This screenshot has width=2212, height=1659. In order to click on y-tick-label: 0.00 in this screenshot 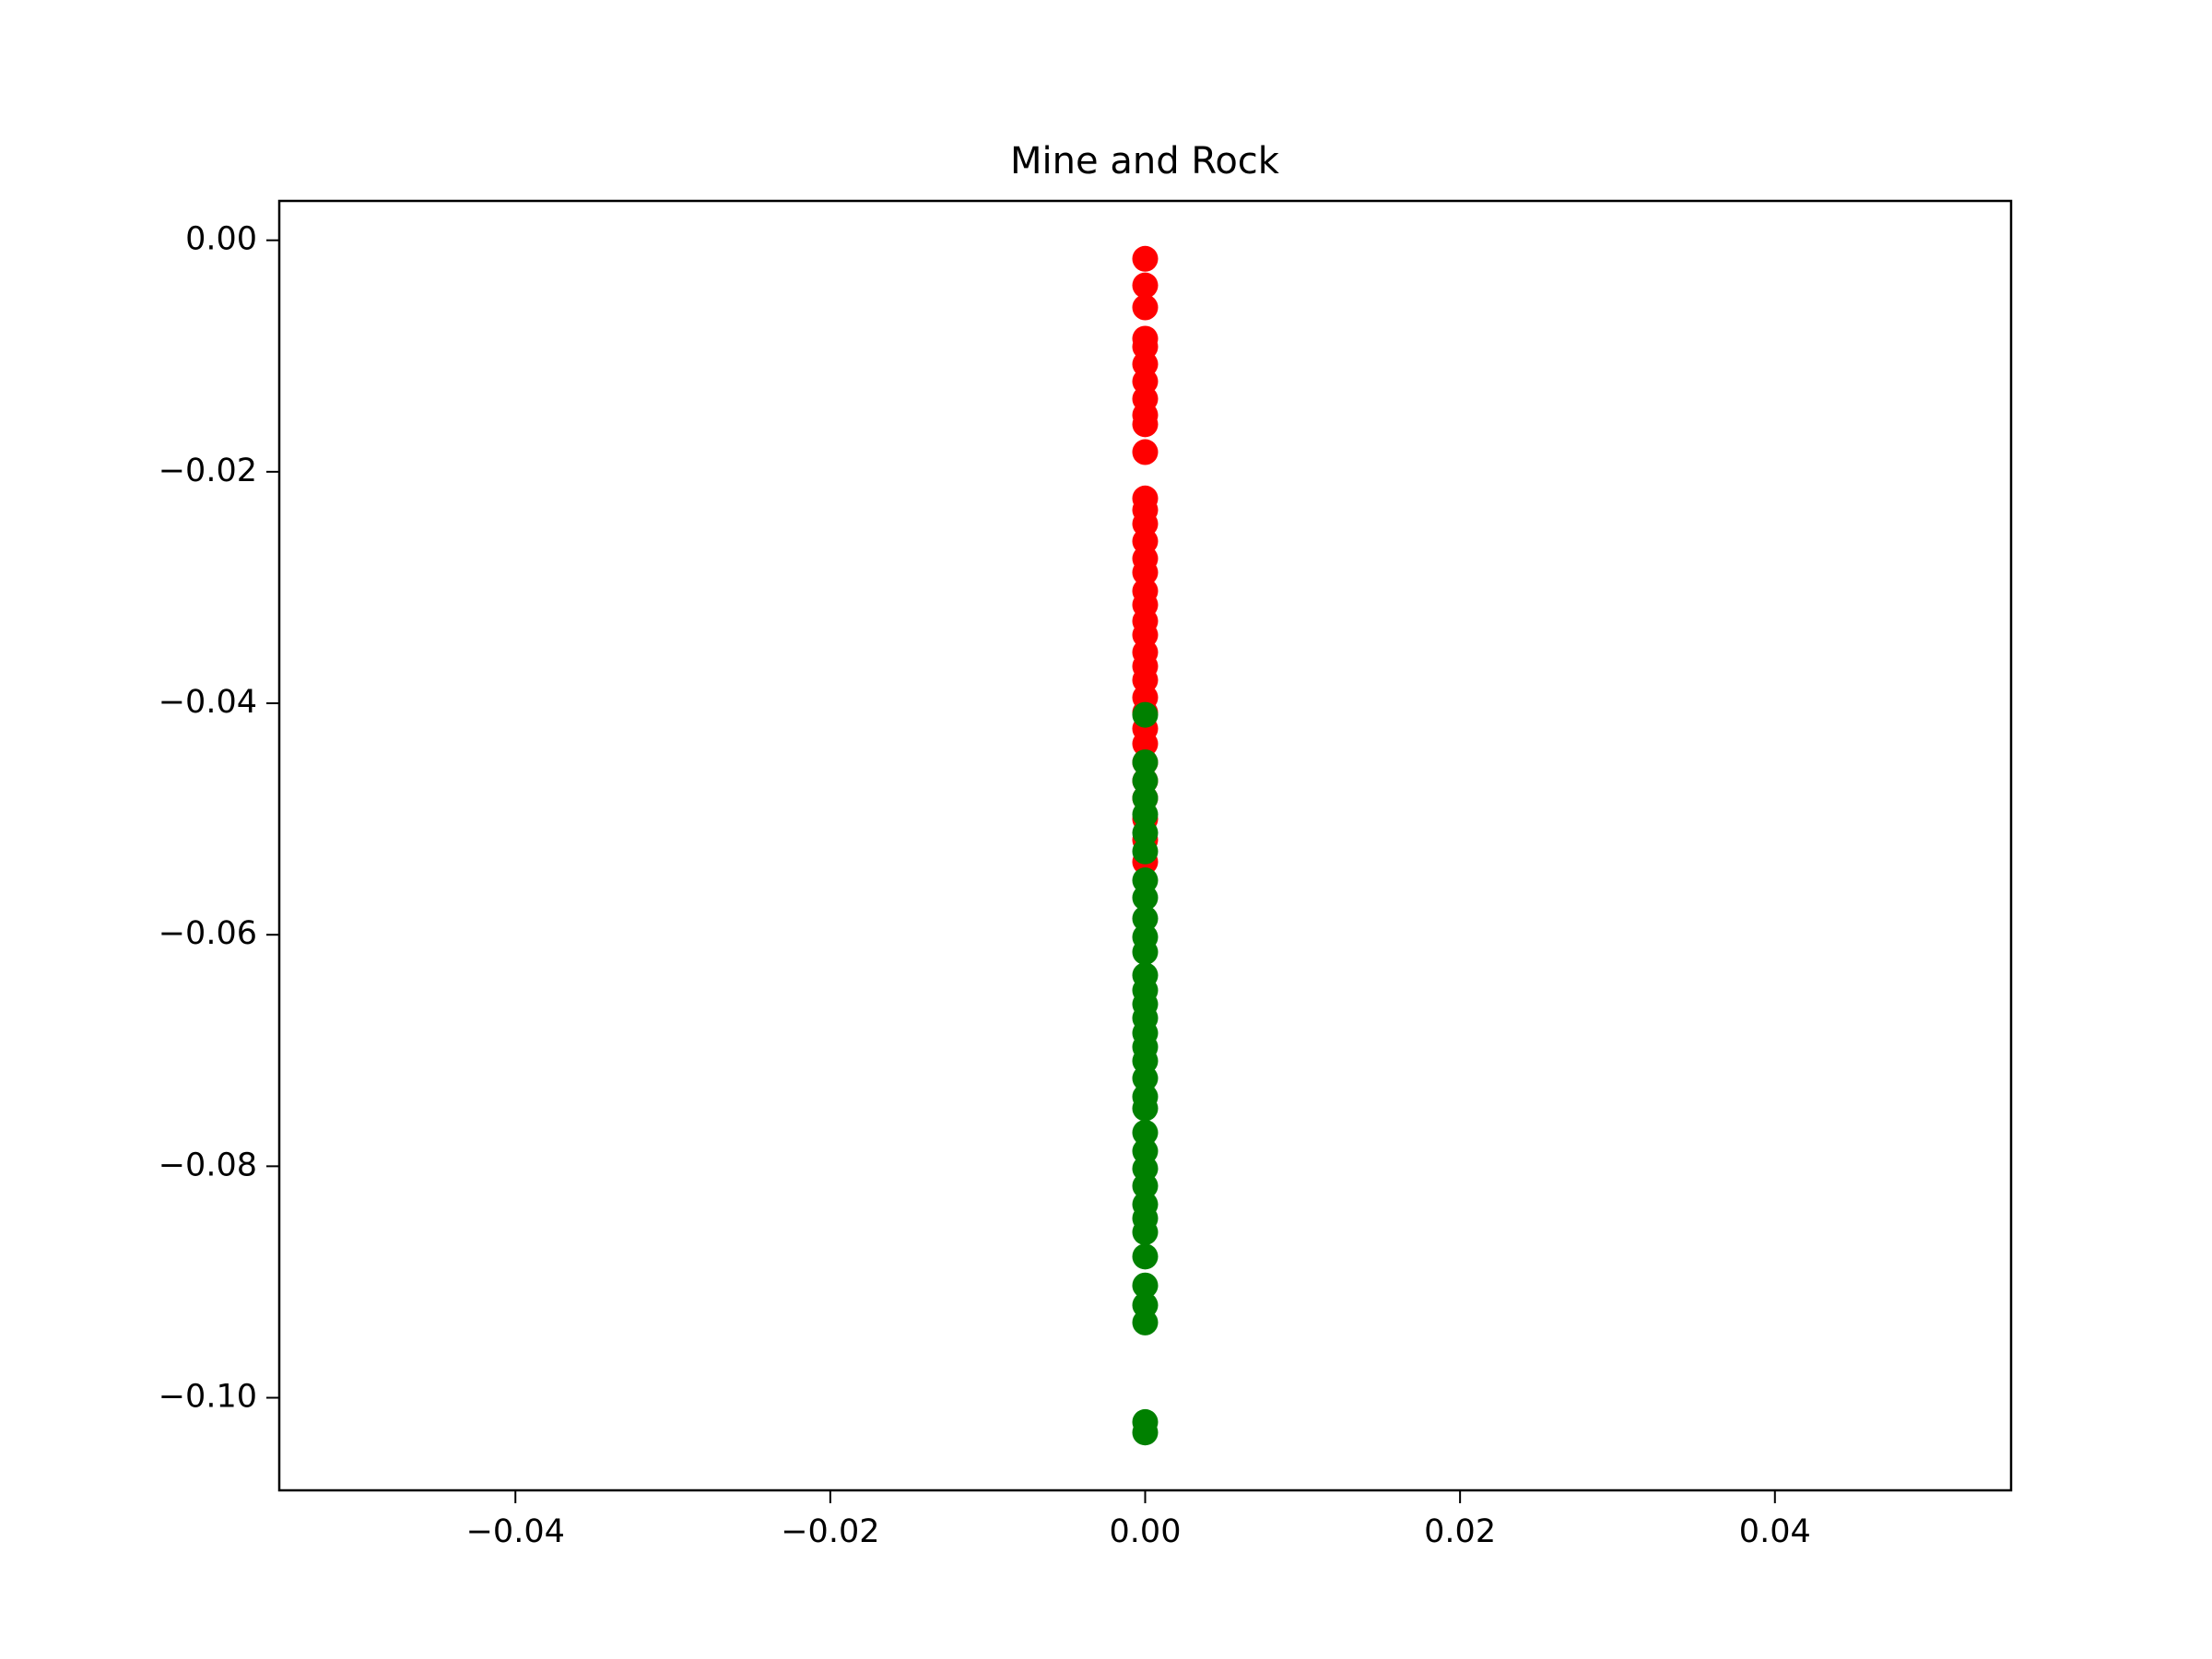, I will do `click(221, 239)`.